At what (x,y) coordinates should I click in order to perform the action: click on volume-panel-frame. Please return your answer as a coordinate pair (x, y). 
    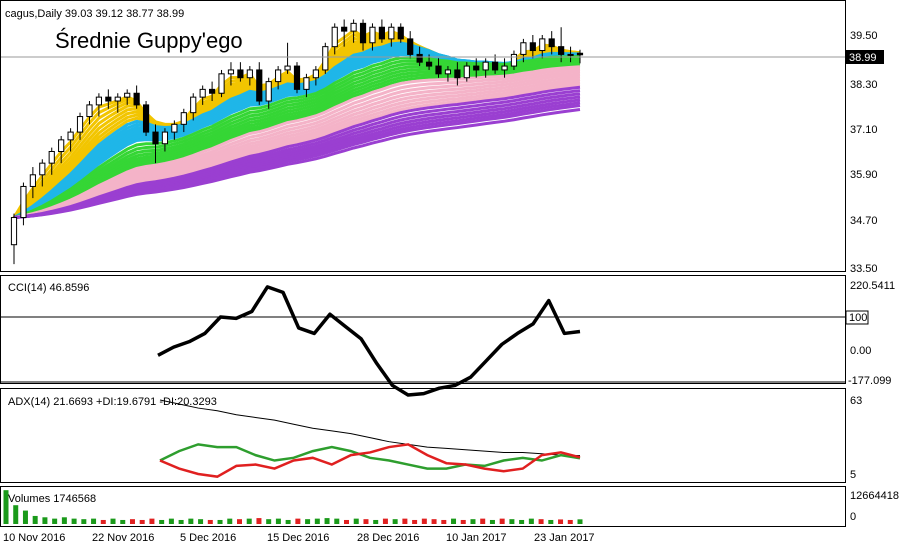
    Looking at the image, I should click on (423, 506).